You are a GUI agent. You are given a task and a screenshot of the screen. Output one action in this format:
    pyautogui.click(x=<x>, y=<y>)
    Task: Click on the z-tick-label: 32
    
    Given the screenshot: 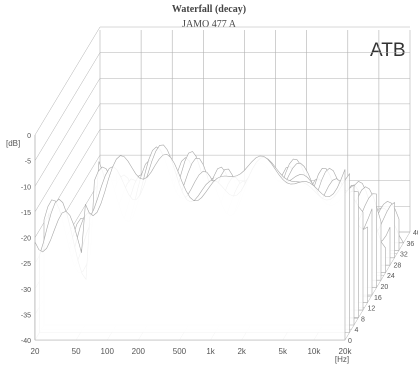 What is the action you would take?
    pyautogui.click(x=404, y=255)
    